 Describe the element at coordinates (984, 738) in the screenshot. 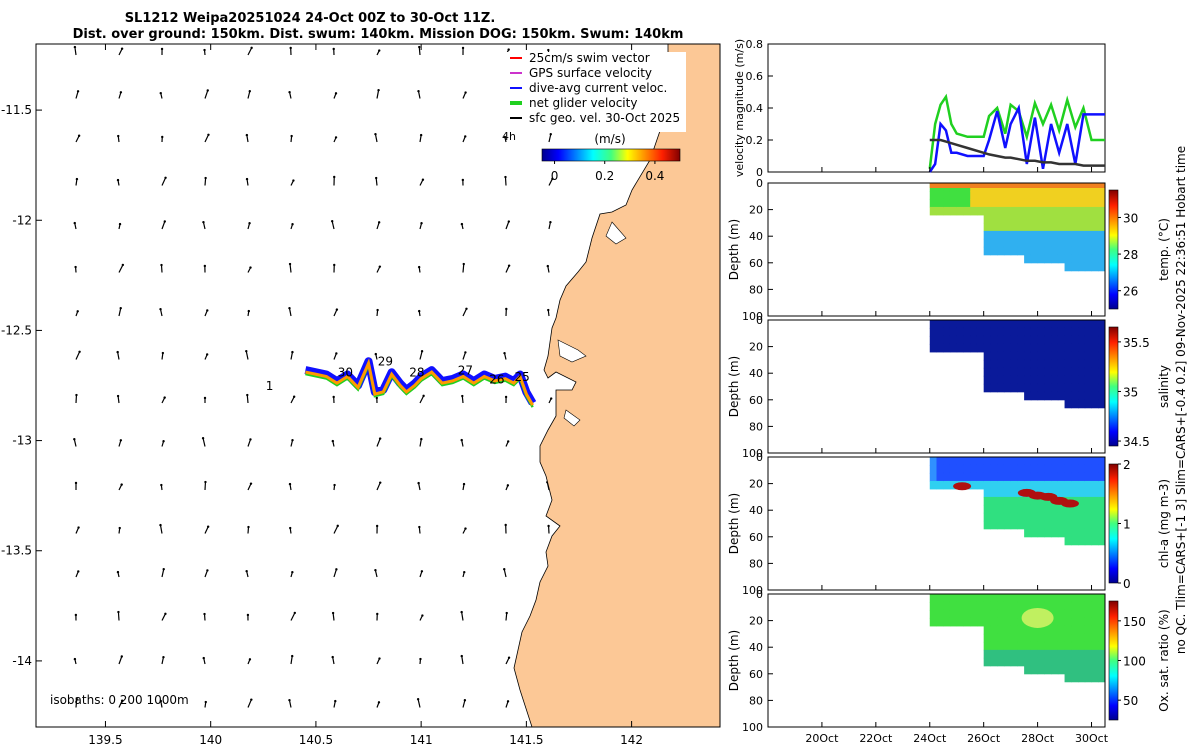

I see `date-tick-label: 26Oct` at that location.